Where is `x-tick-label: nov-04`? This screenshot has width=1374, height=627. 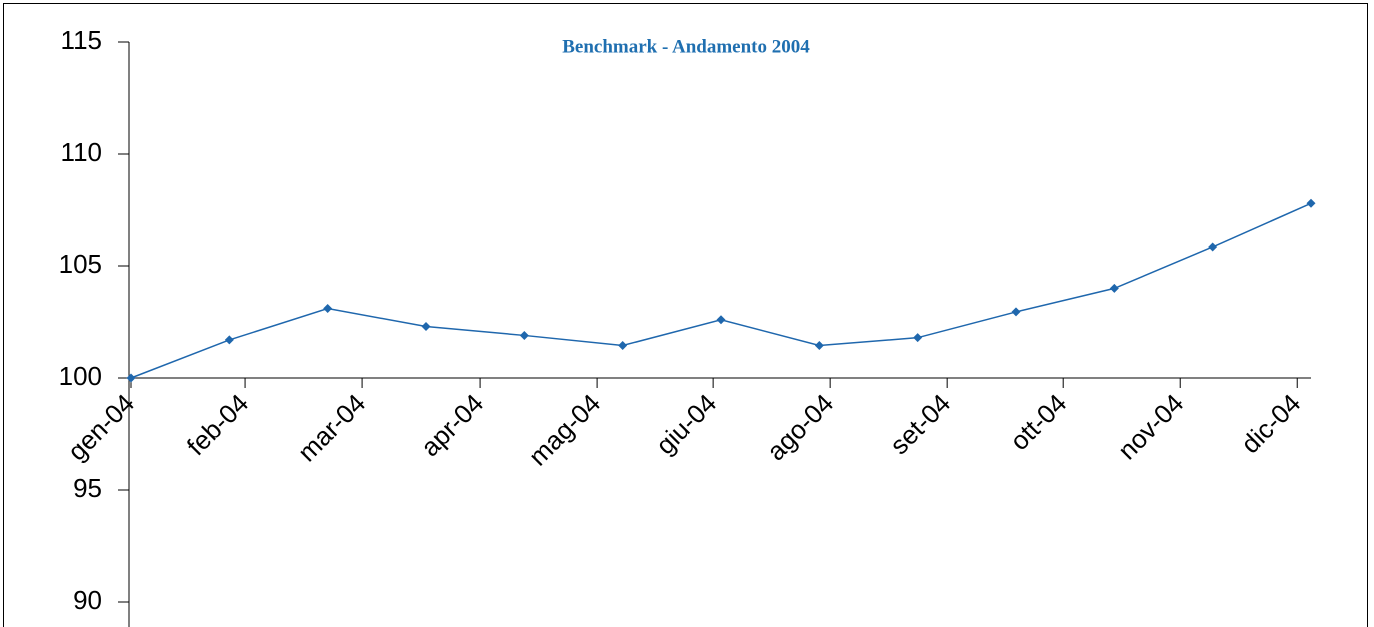
x-tick-label: nov-04 is located at coordinates (1150, 426).